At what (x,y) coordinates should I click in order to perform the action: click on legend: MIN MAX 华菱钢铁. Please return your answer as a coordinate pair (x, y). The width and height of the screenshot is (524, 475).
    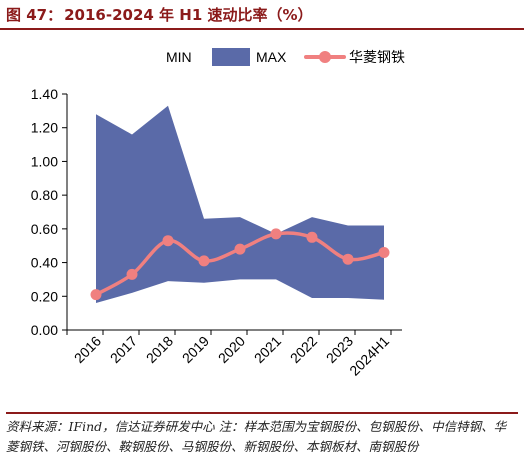
    Looking at the image, I should click on (285, 57).